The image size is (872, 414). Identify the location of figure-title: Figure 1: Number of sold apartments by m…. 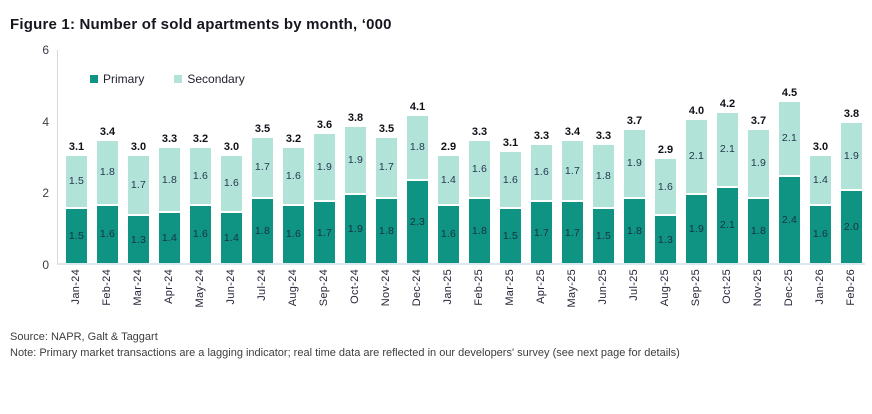
(201, 24).